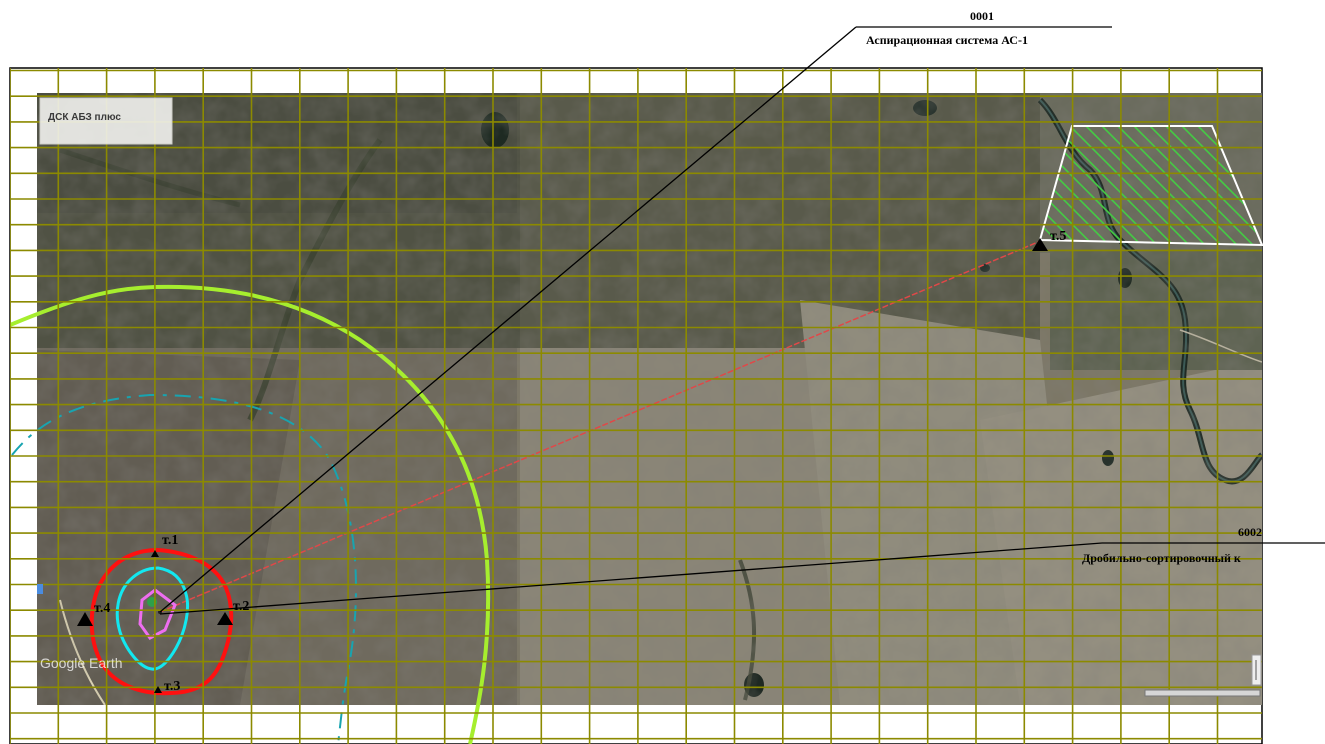 Image resolution: width=1325 pixels, height=744 pixels. Describe the element at coordinates (241, 606) in the screenshot. I see `control-point-label: т.2` at that location.